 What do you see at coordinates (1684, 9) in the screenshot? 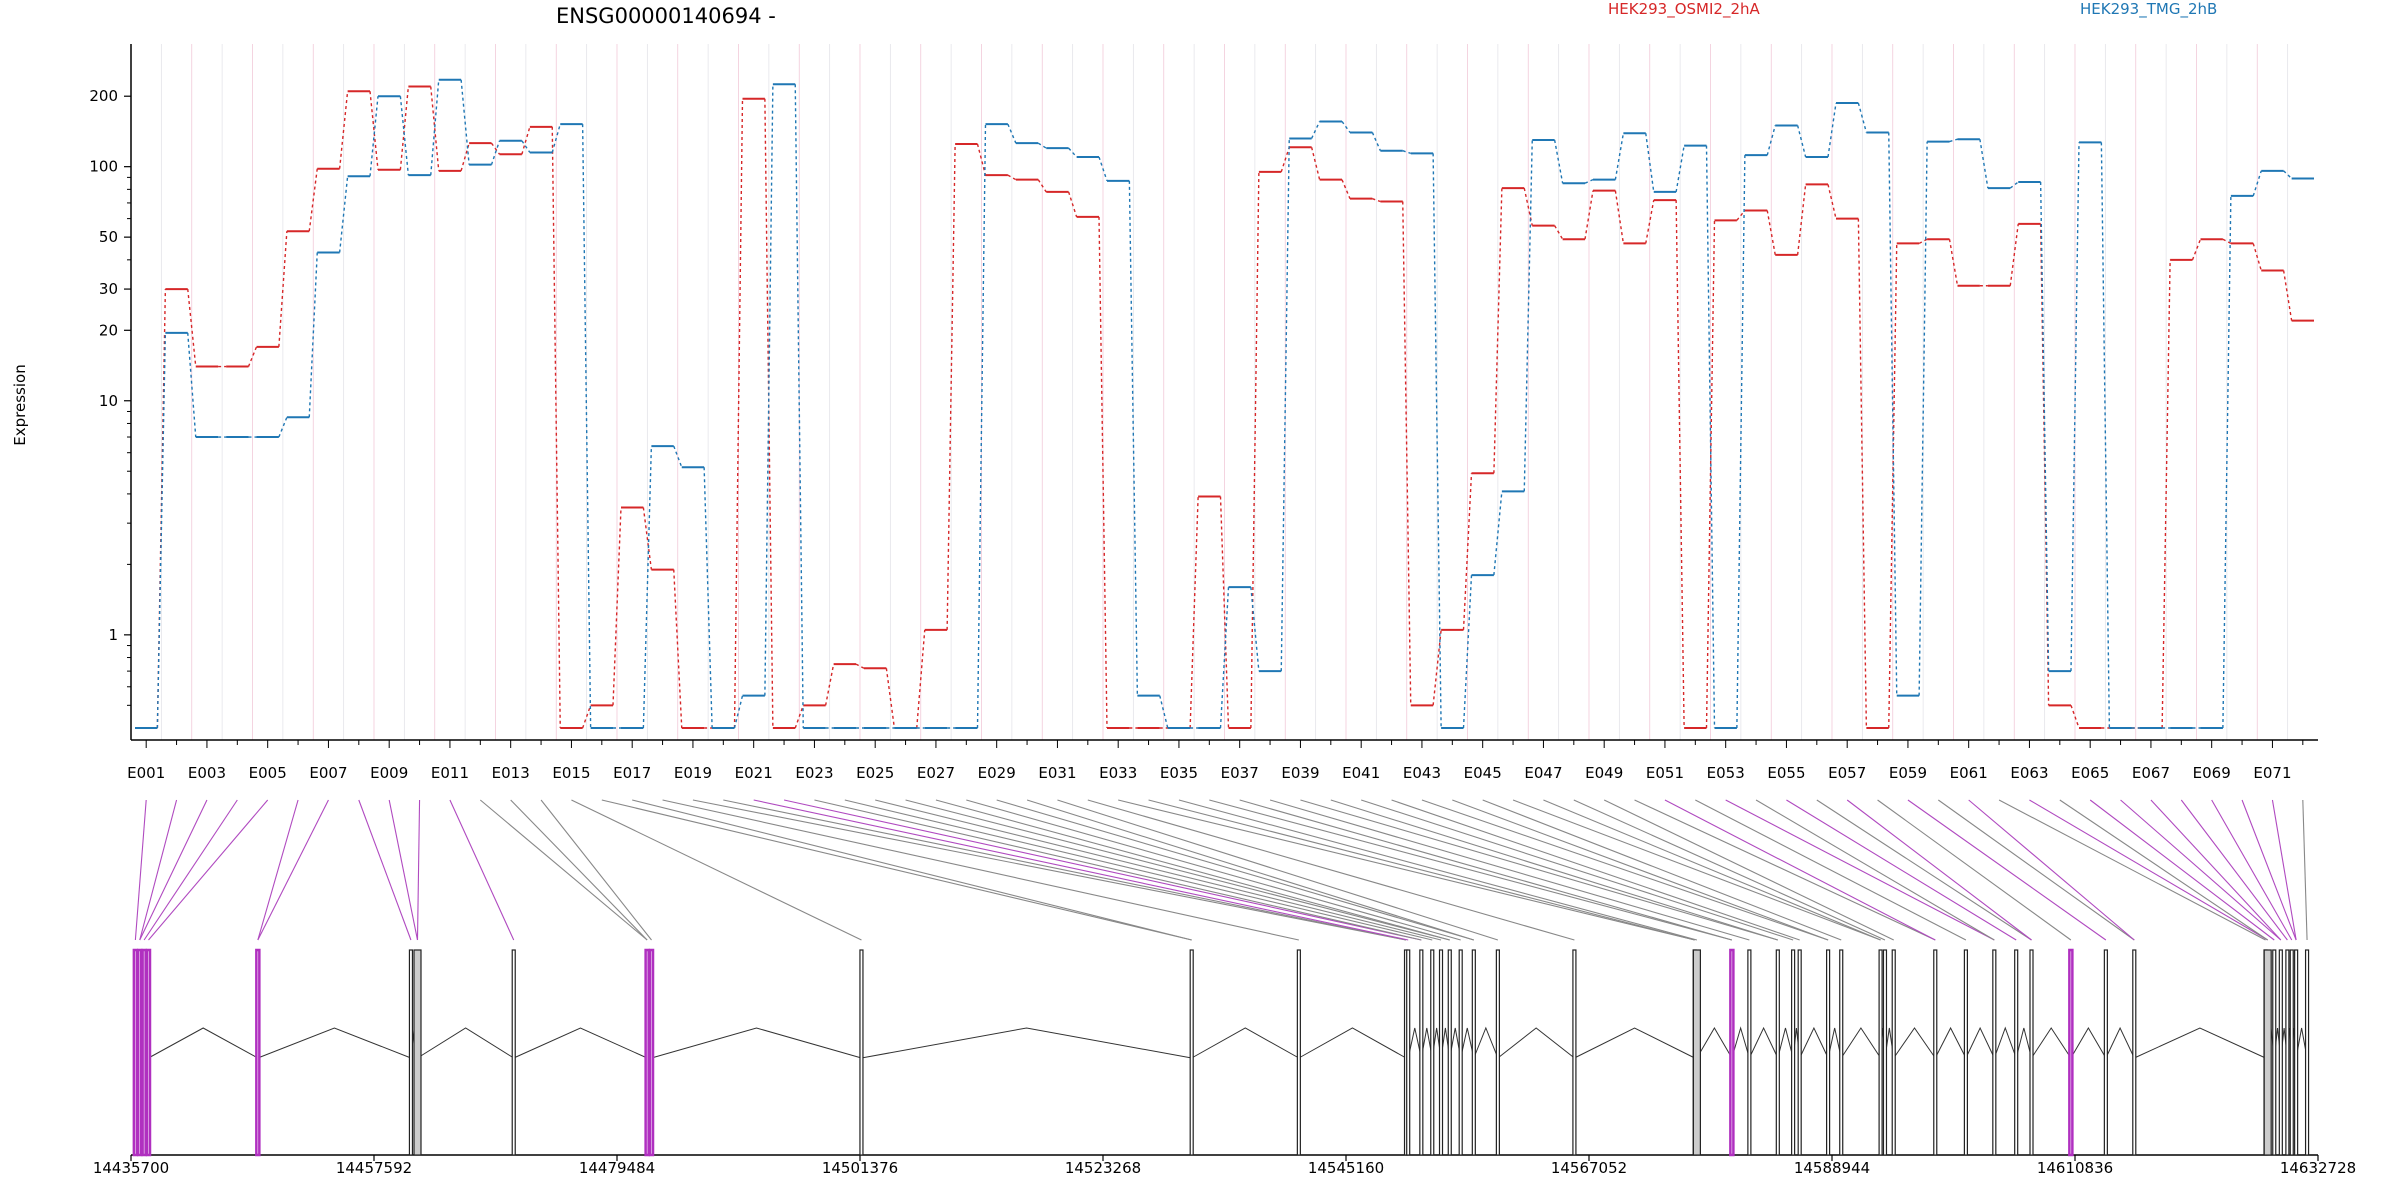
I see `legend-entry-osmi2: HEK293_OSMI2_2hA` at bounding box center [1684, 9].